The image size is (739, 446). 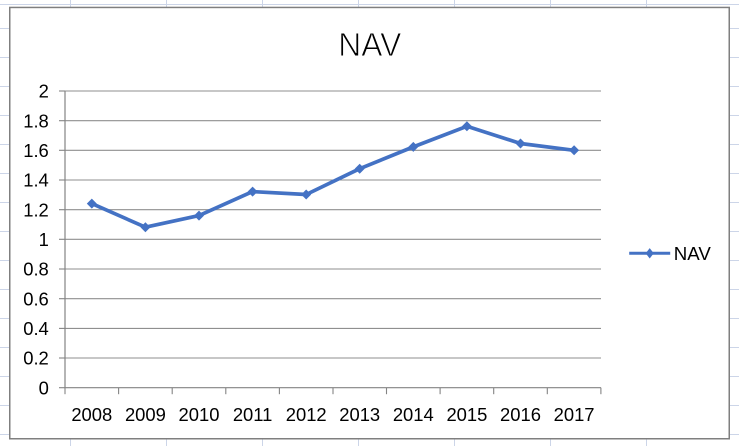 What do you see at coordinates (36, 298) in the screenshot?
I see `svg-text: 0.6` at bounding box center [36, 298].